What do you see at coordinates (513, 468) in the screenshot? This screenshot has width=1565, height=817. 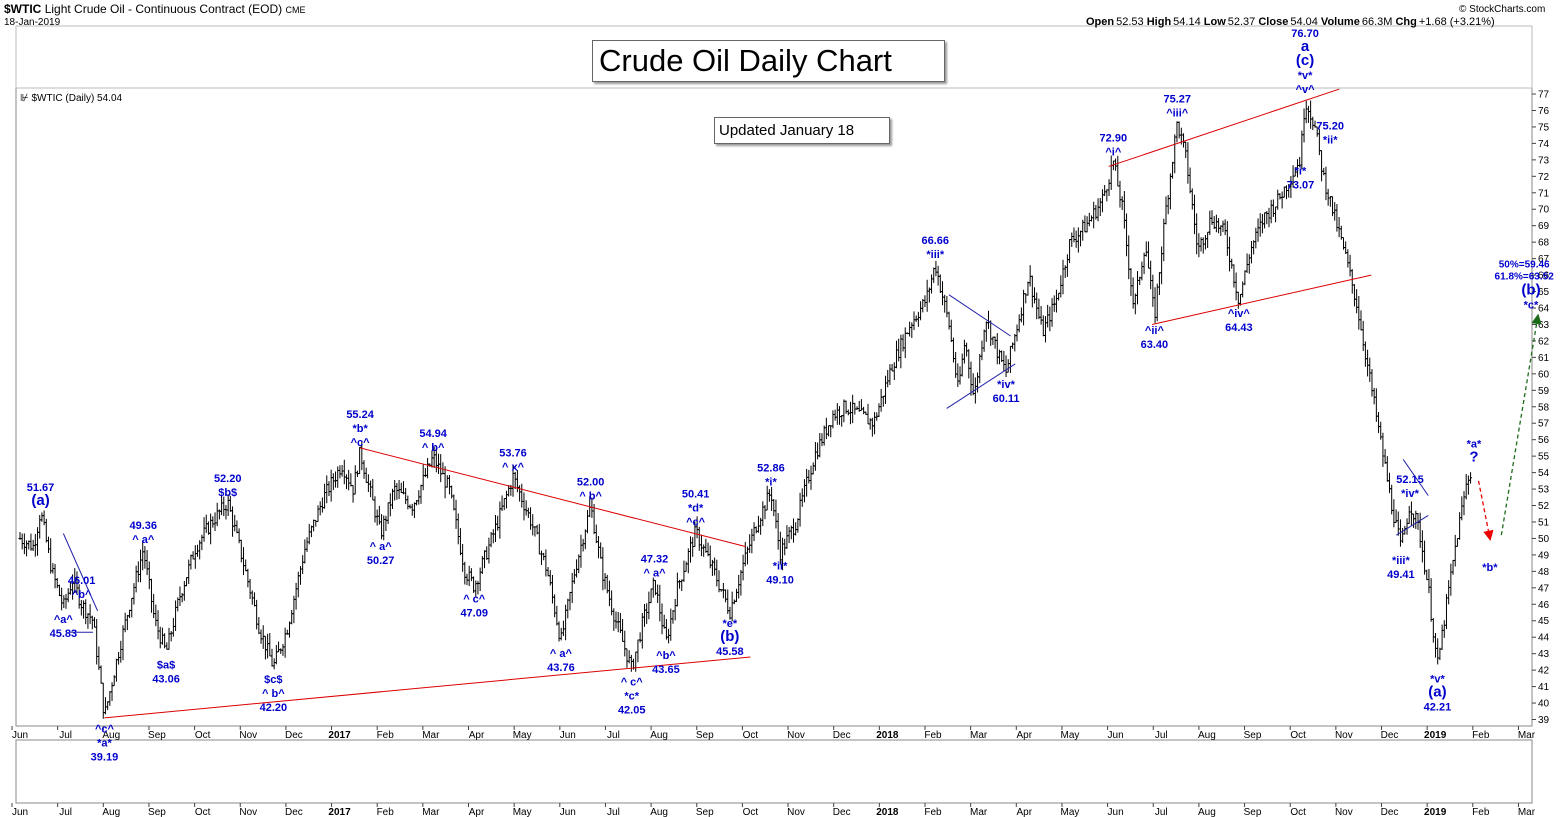 I see `wave-label: ^ x^` at bounding box center [513, 468].